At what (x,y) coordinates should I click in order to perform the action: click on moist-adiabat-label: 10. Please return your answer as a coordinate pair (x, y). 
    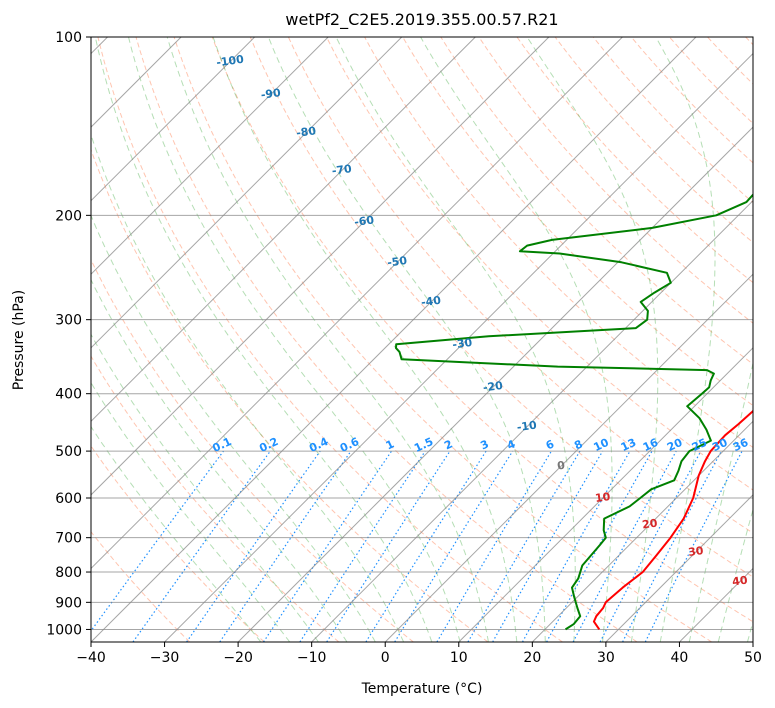
    Looking at the image, I should click on (602, 497).